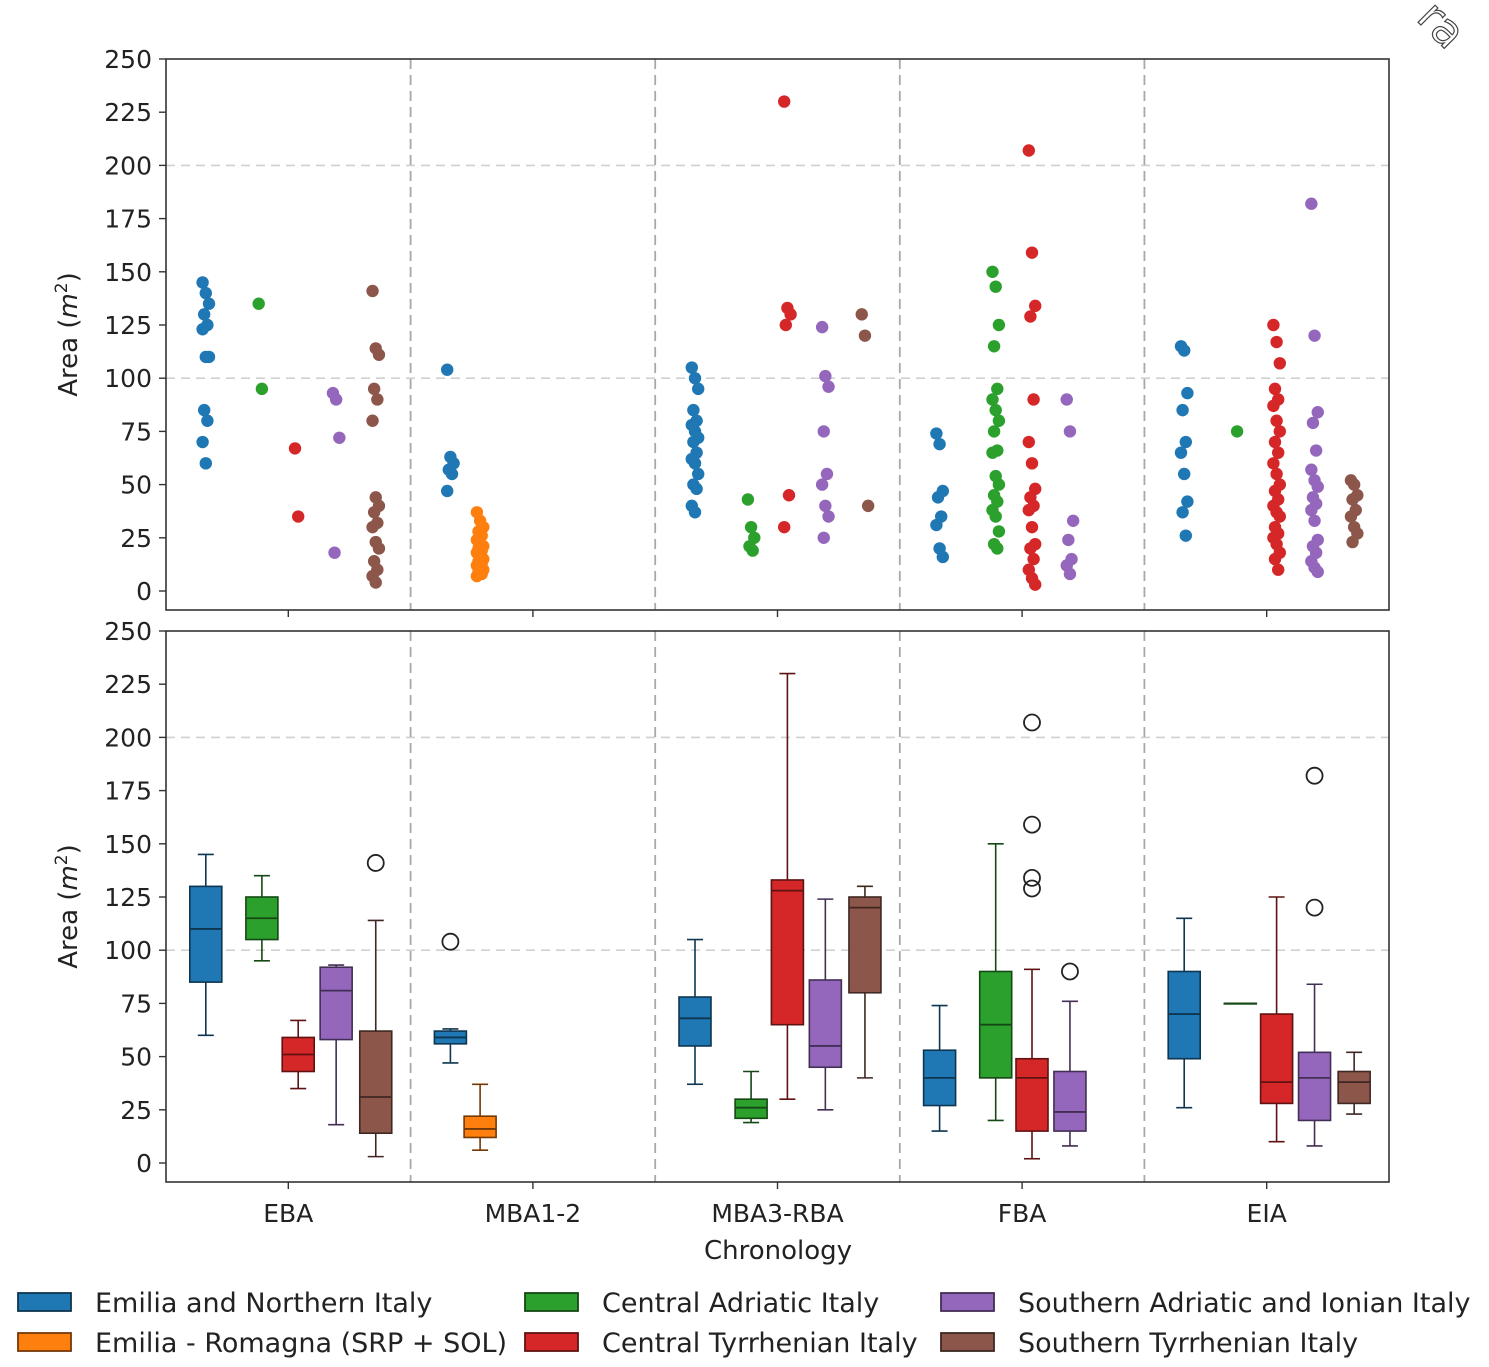  What do you see at coordinates (336, 1003) in the screenshot?
I see `box-southern-adriatic-and-ionian-italy-eba` at bounding box center [336, 1003].